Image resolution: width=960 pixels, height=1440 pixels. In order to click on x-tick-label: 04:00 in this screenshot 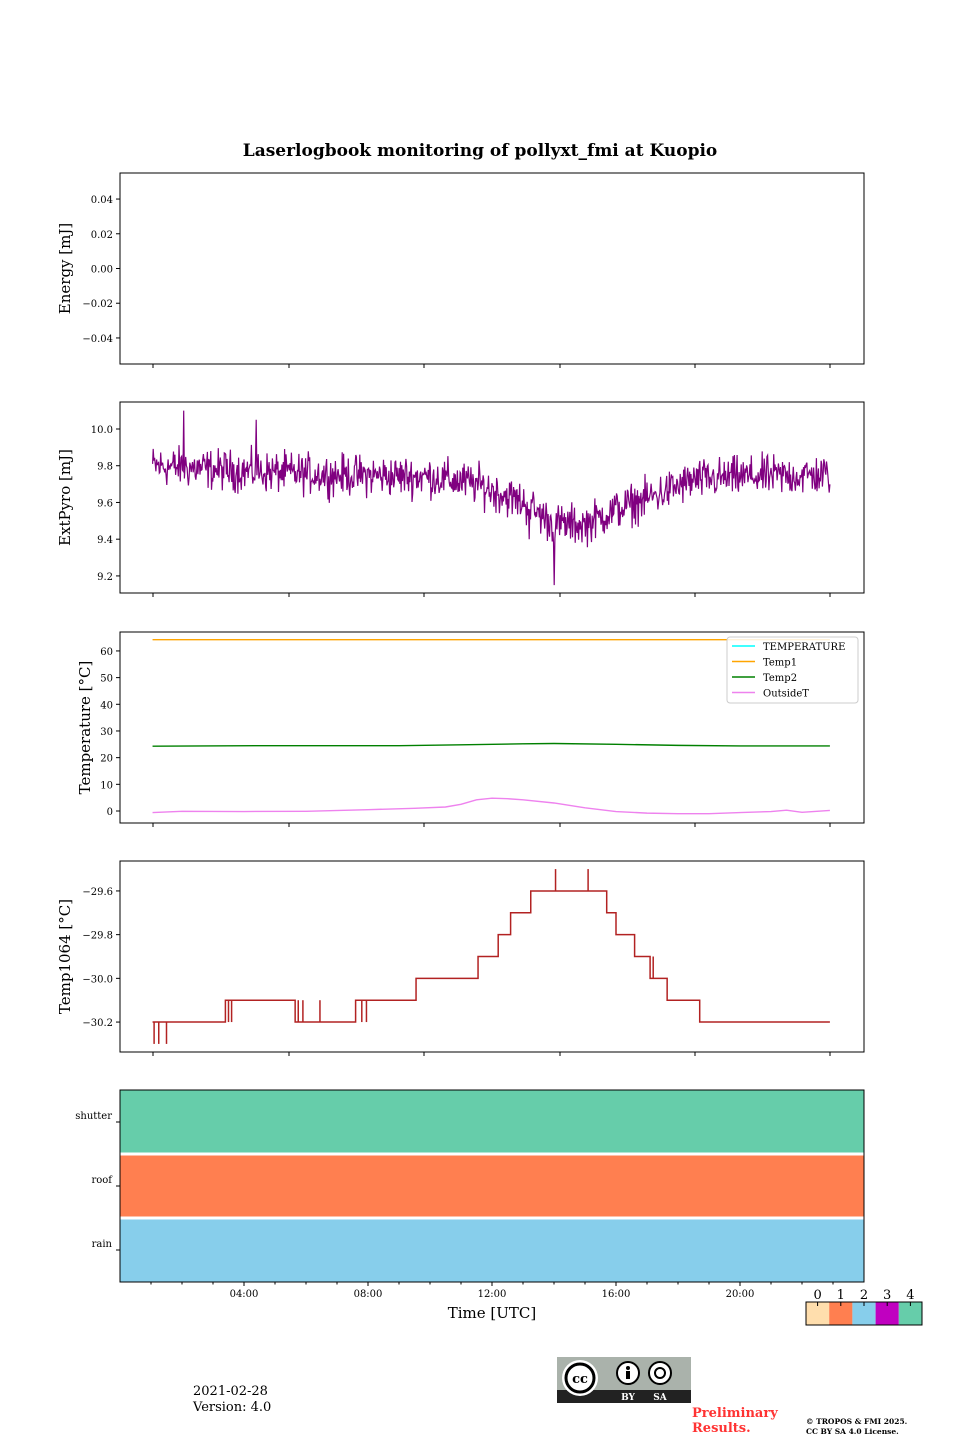, I will do `click(244, 1294)`.